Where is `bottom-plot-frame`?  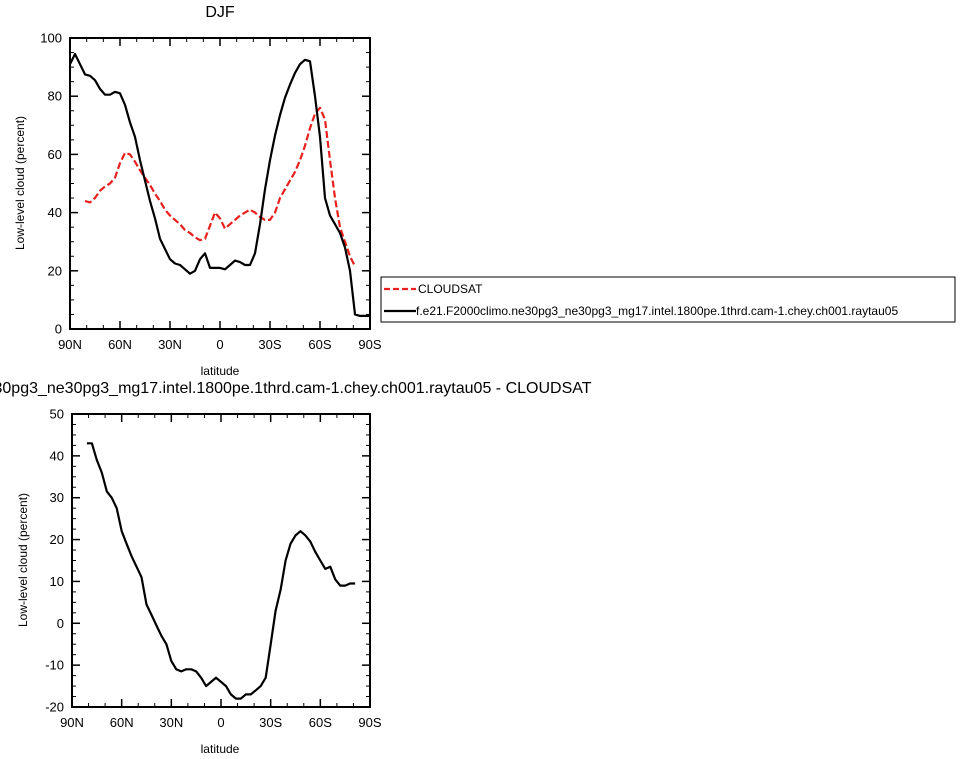 bottom-plot-frame is located at coordinates (221, 560).